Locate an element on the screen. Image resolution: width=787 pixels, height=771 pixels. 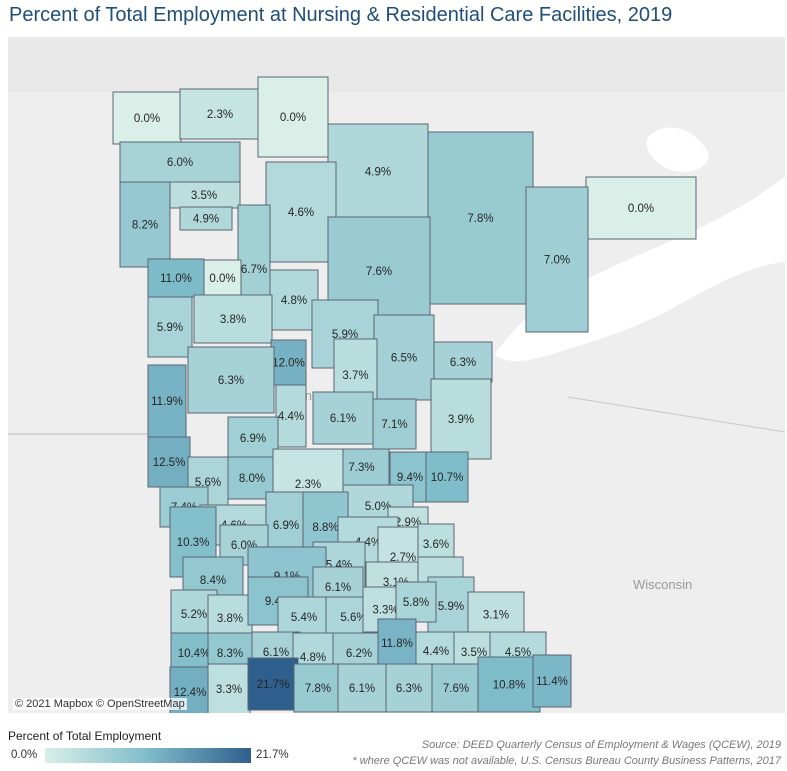
county-shape: 7.1% is located at coordinates (394, 424).